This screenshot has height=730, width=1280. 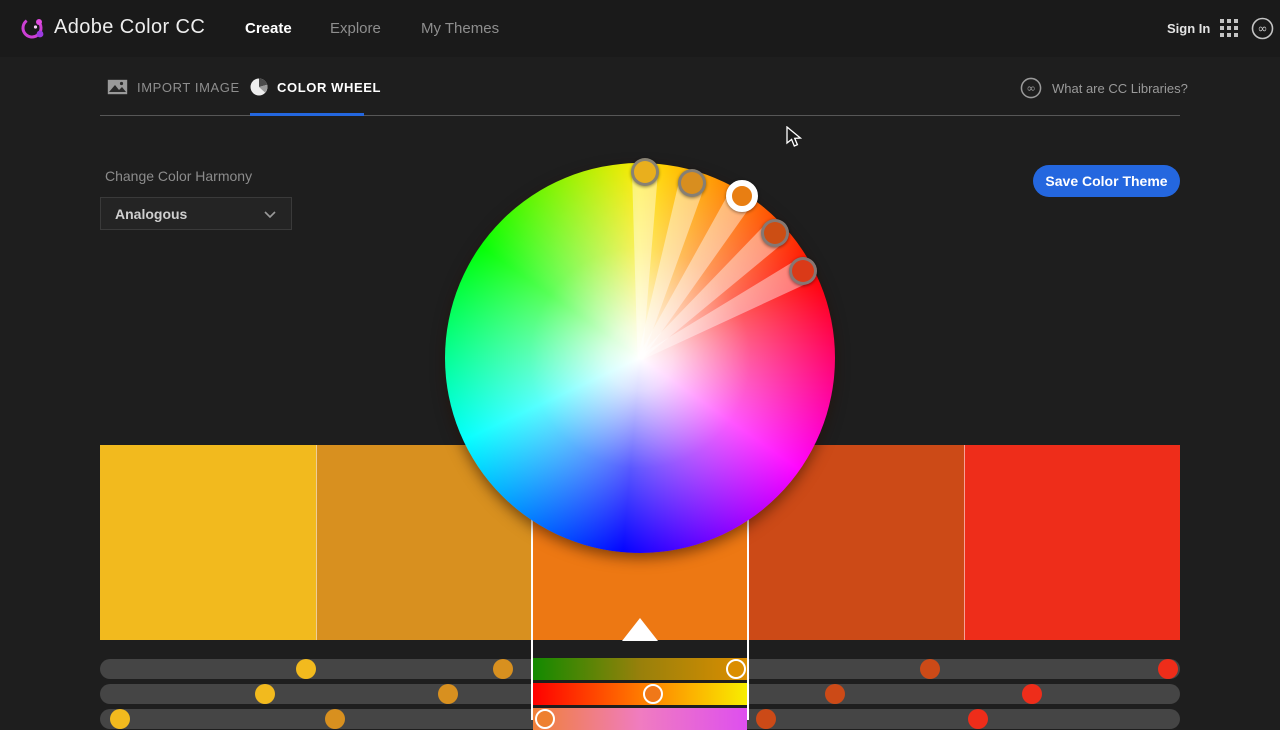 I want to click on cc-libraries-icon: ∞, so click(x=1031, y=88).